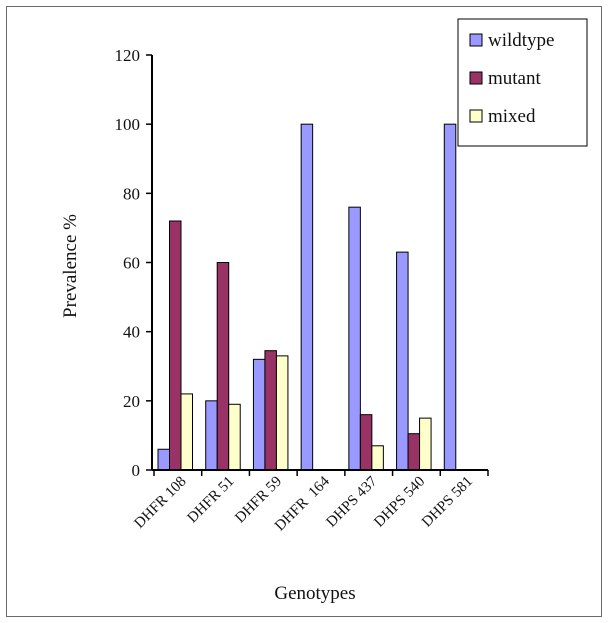 Image resolution: width=609 pixels, height=623 pixels. I want to click on legend-label-mixed: mixed, so click(512, 116).